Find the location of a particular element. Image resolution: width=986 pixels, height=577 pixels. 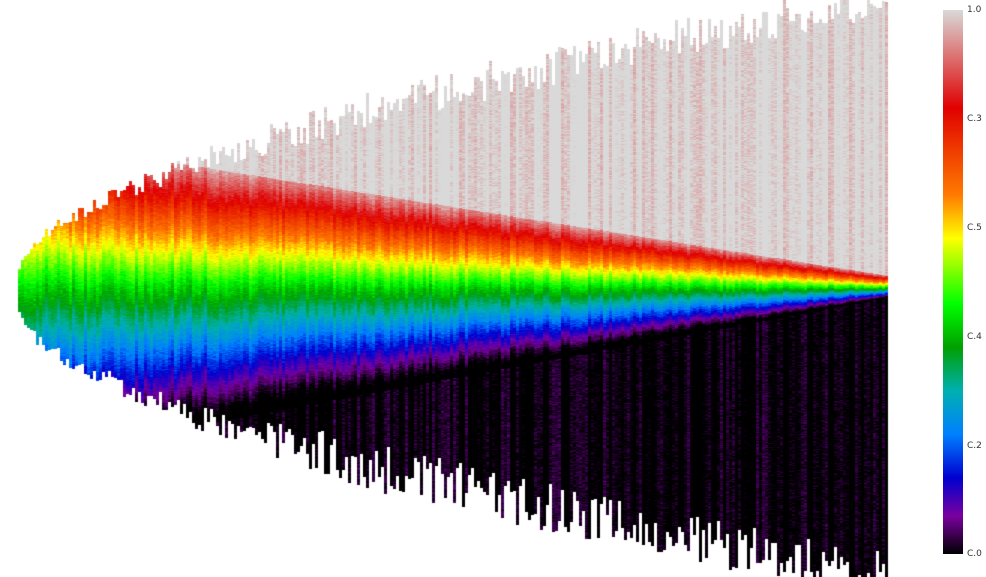

colorbar-tick-label: C.2 is located at coordinates (974, 446).